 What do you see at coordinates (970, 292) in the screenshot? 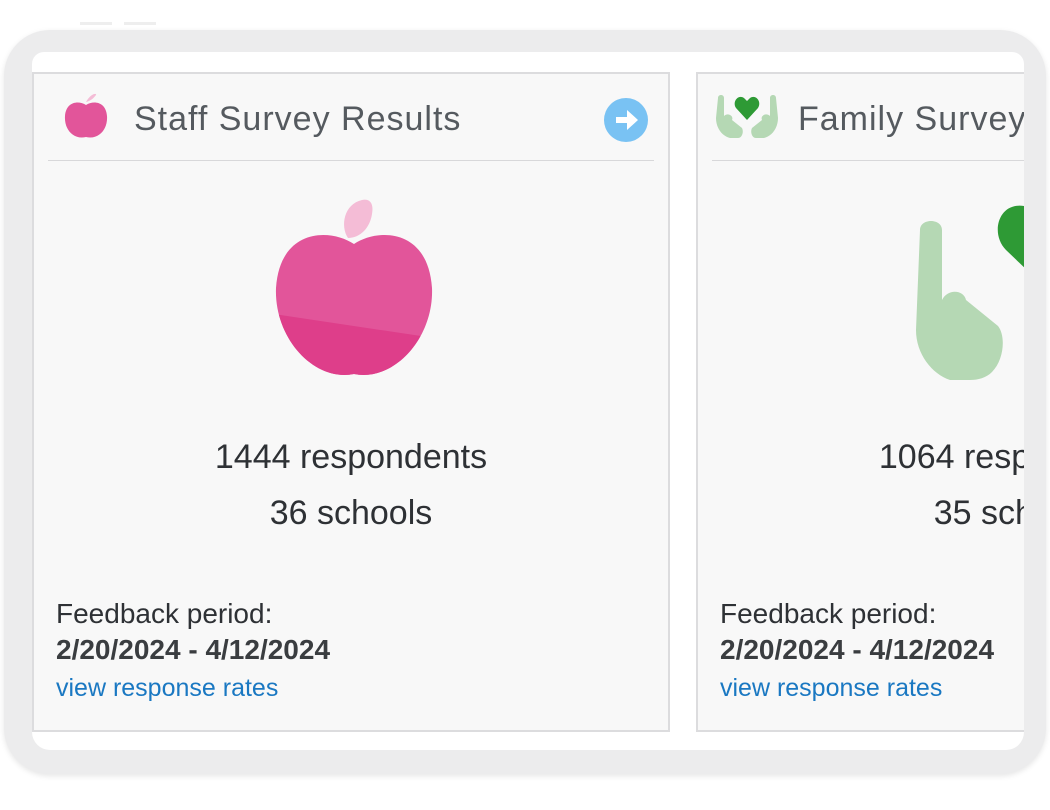
I see `heart-hands-illustration` at bounding box center [970, 292].